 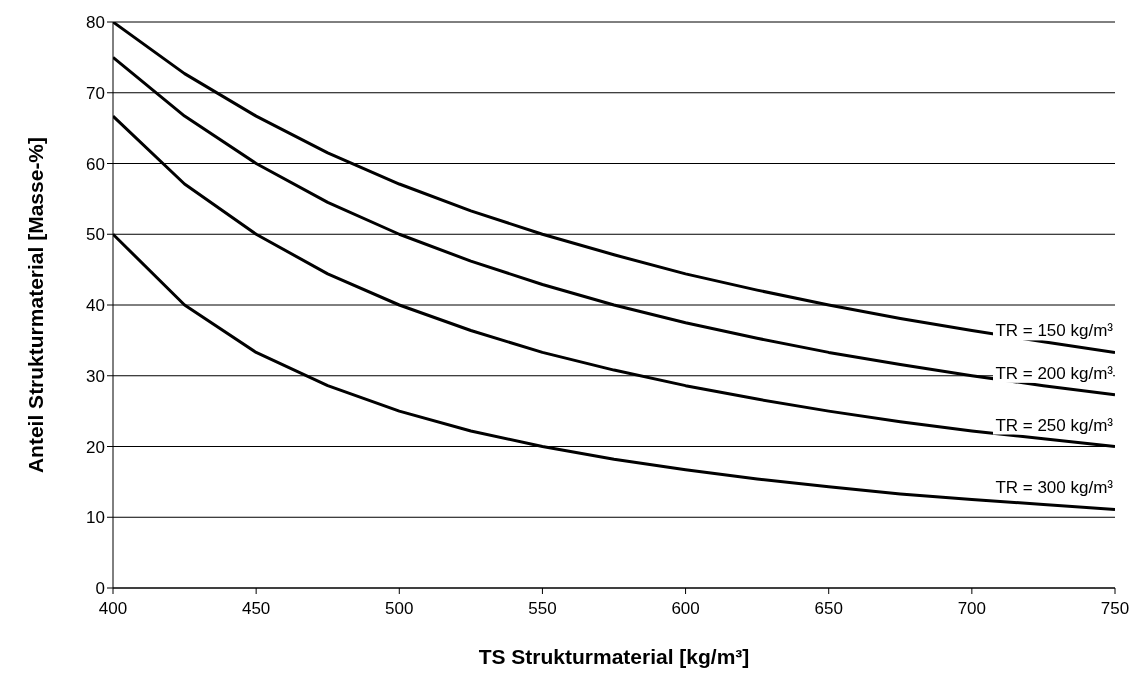 I want to click on y-tick-label: 10, so click(x=95, y=518).